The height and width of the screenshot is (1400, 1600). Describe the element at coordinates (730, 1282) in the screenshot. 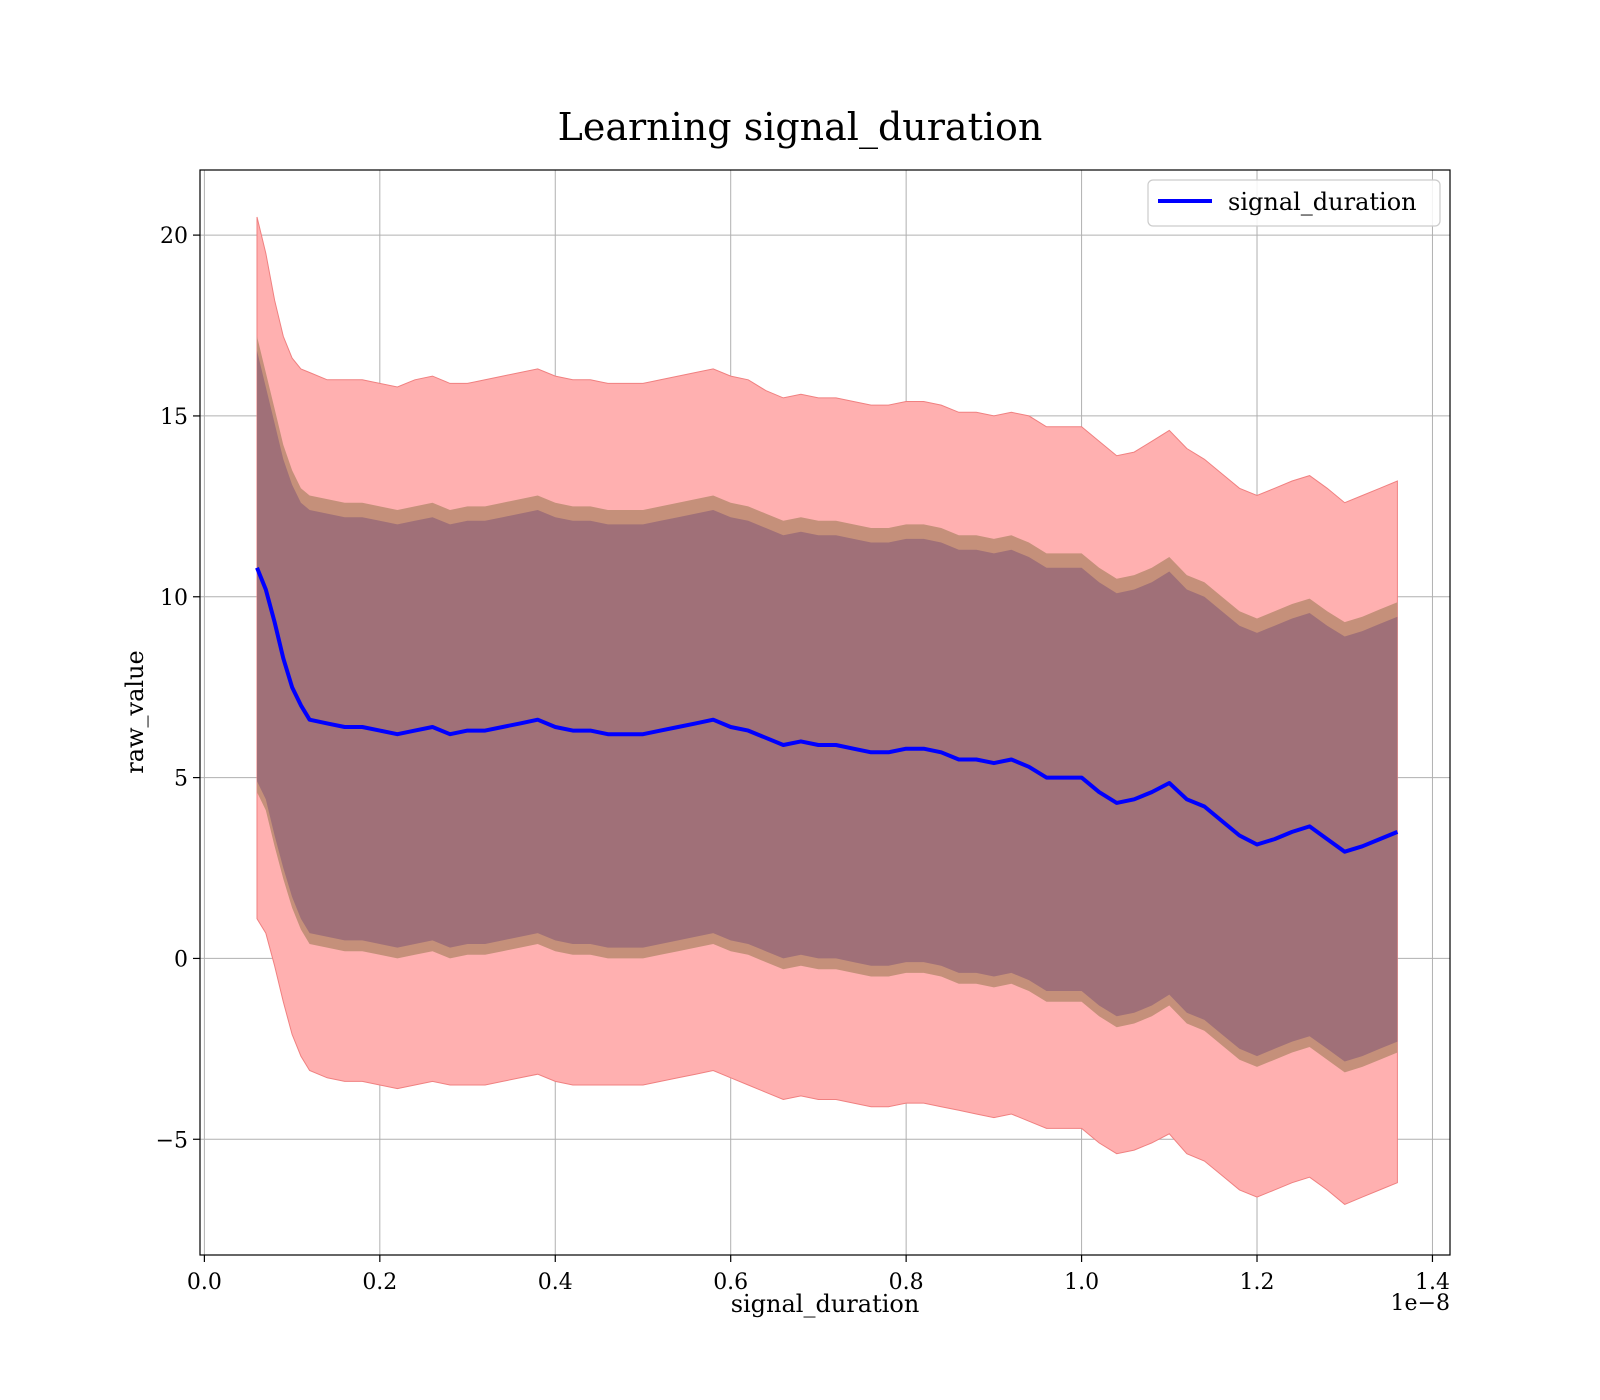

I see `x-tick-label: 0.6` at that location.